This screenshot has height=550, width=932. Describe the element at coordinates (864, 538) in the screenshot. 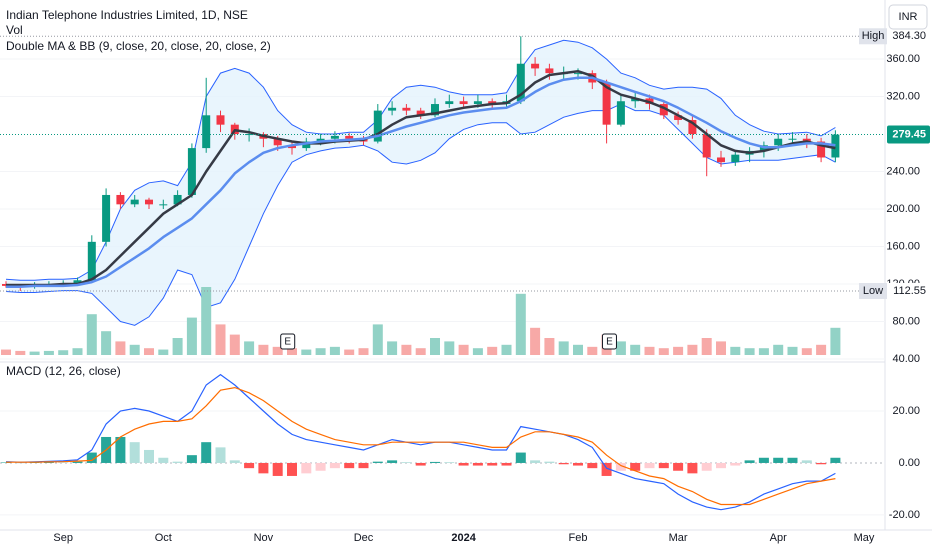

I see `time-axis-label: May` at that location.